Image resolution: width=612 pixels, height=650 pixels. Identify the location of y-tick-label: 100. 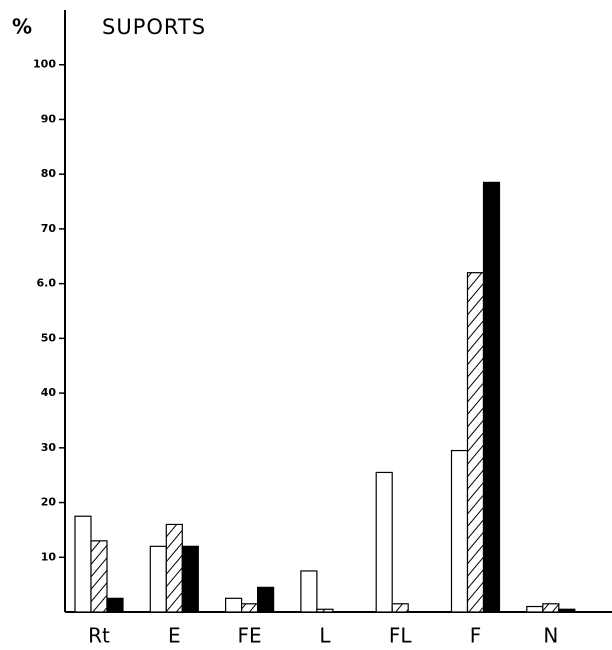
(44, 64).